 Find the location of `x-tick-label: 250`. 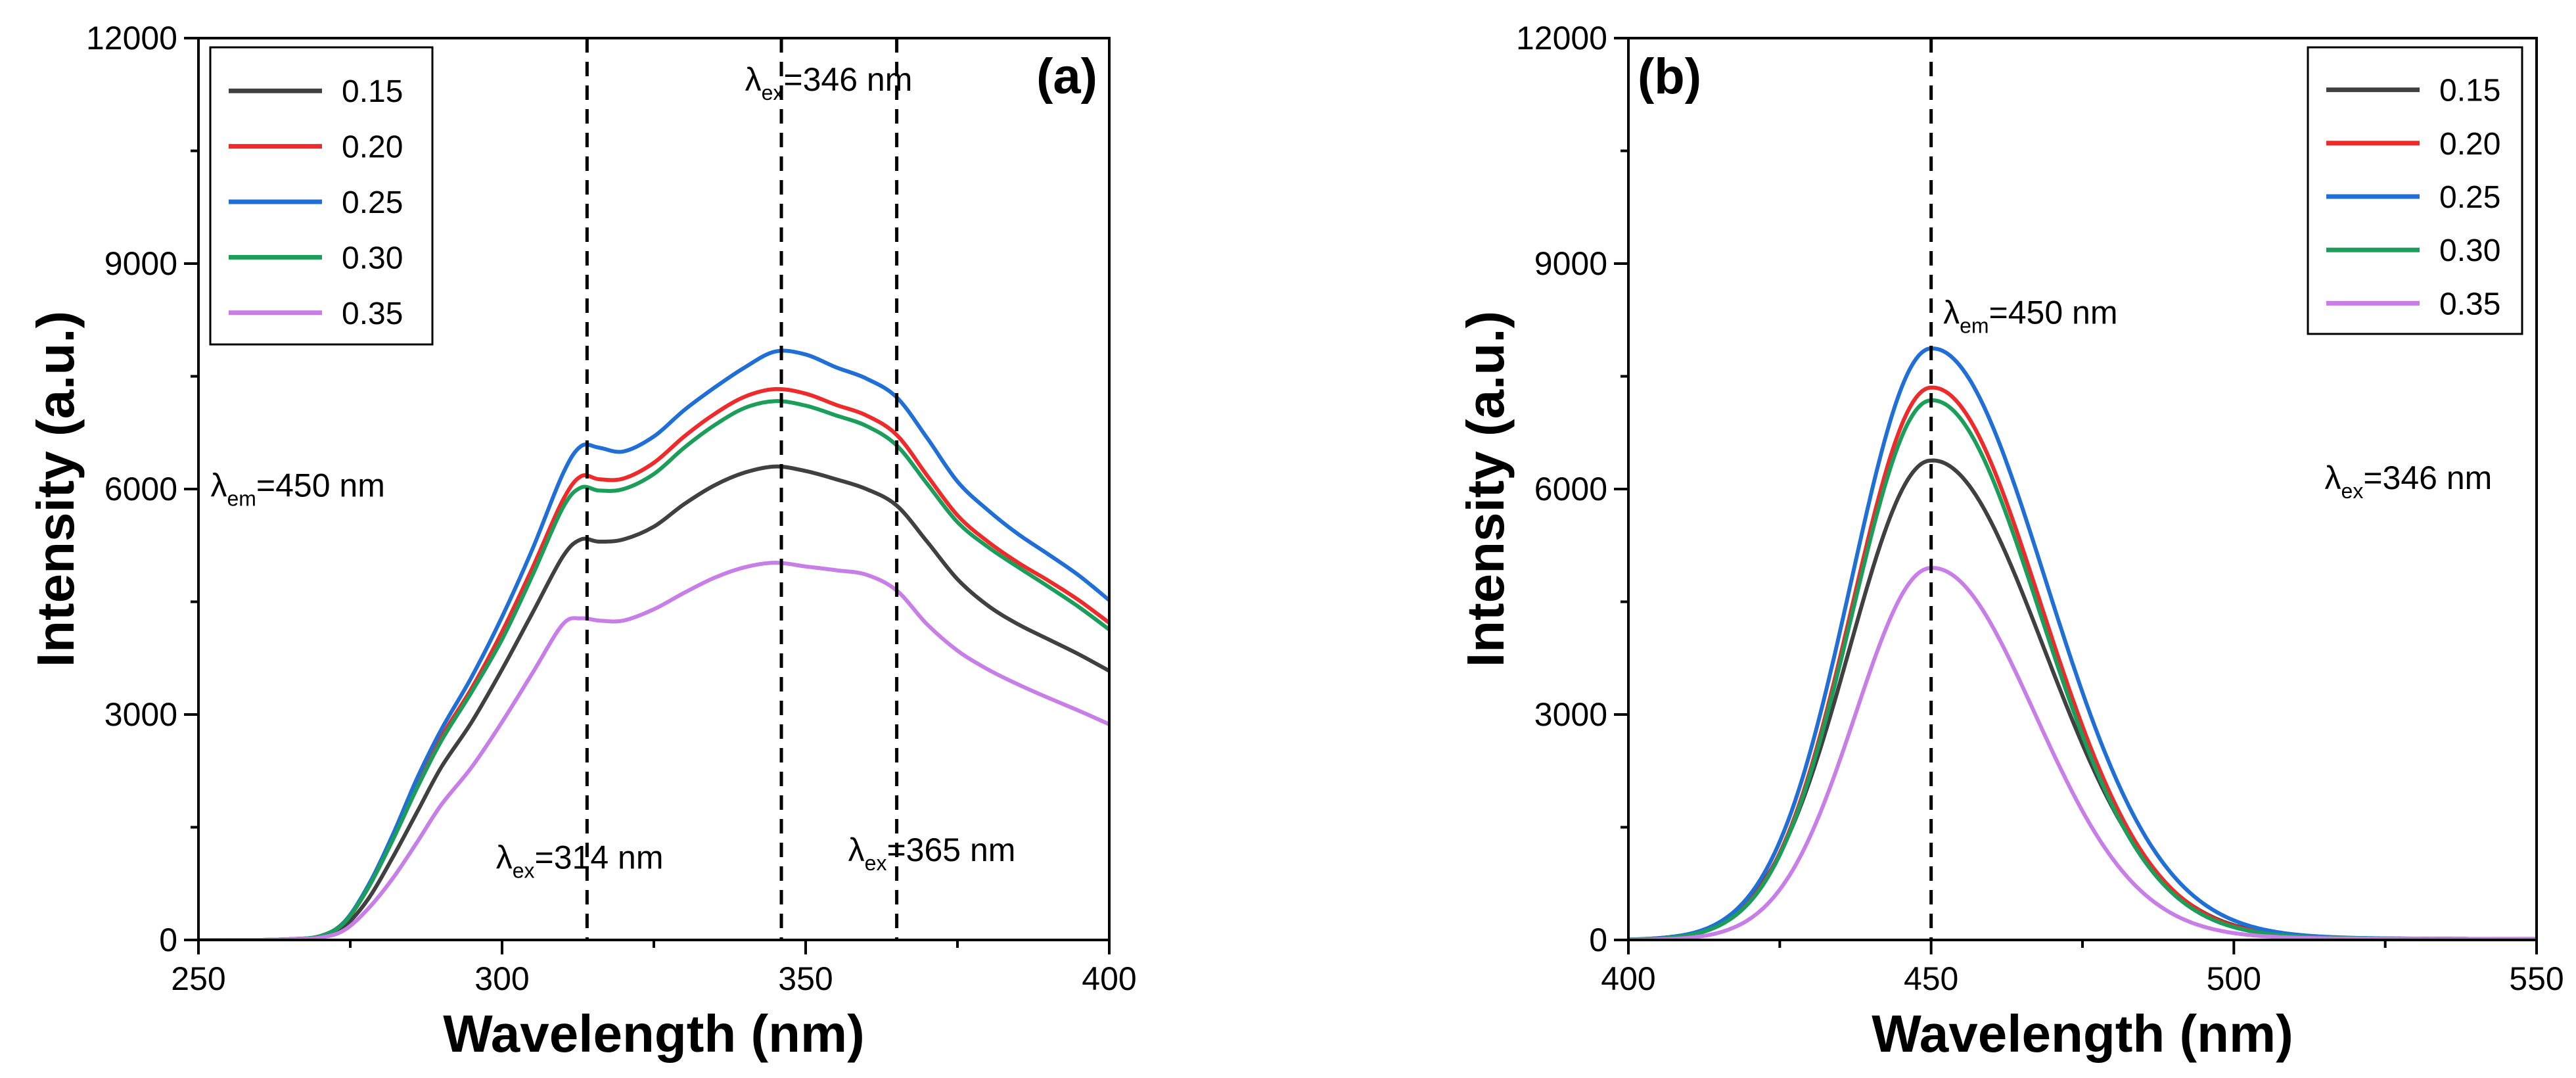

x-tick-label: 250 is located at coordinates (198, 979).